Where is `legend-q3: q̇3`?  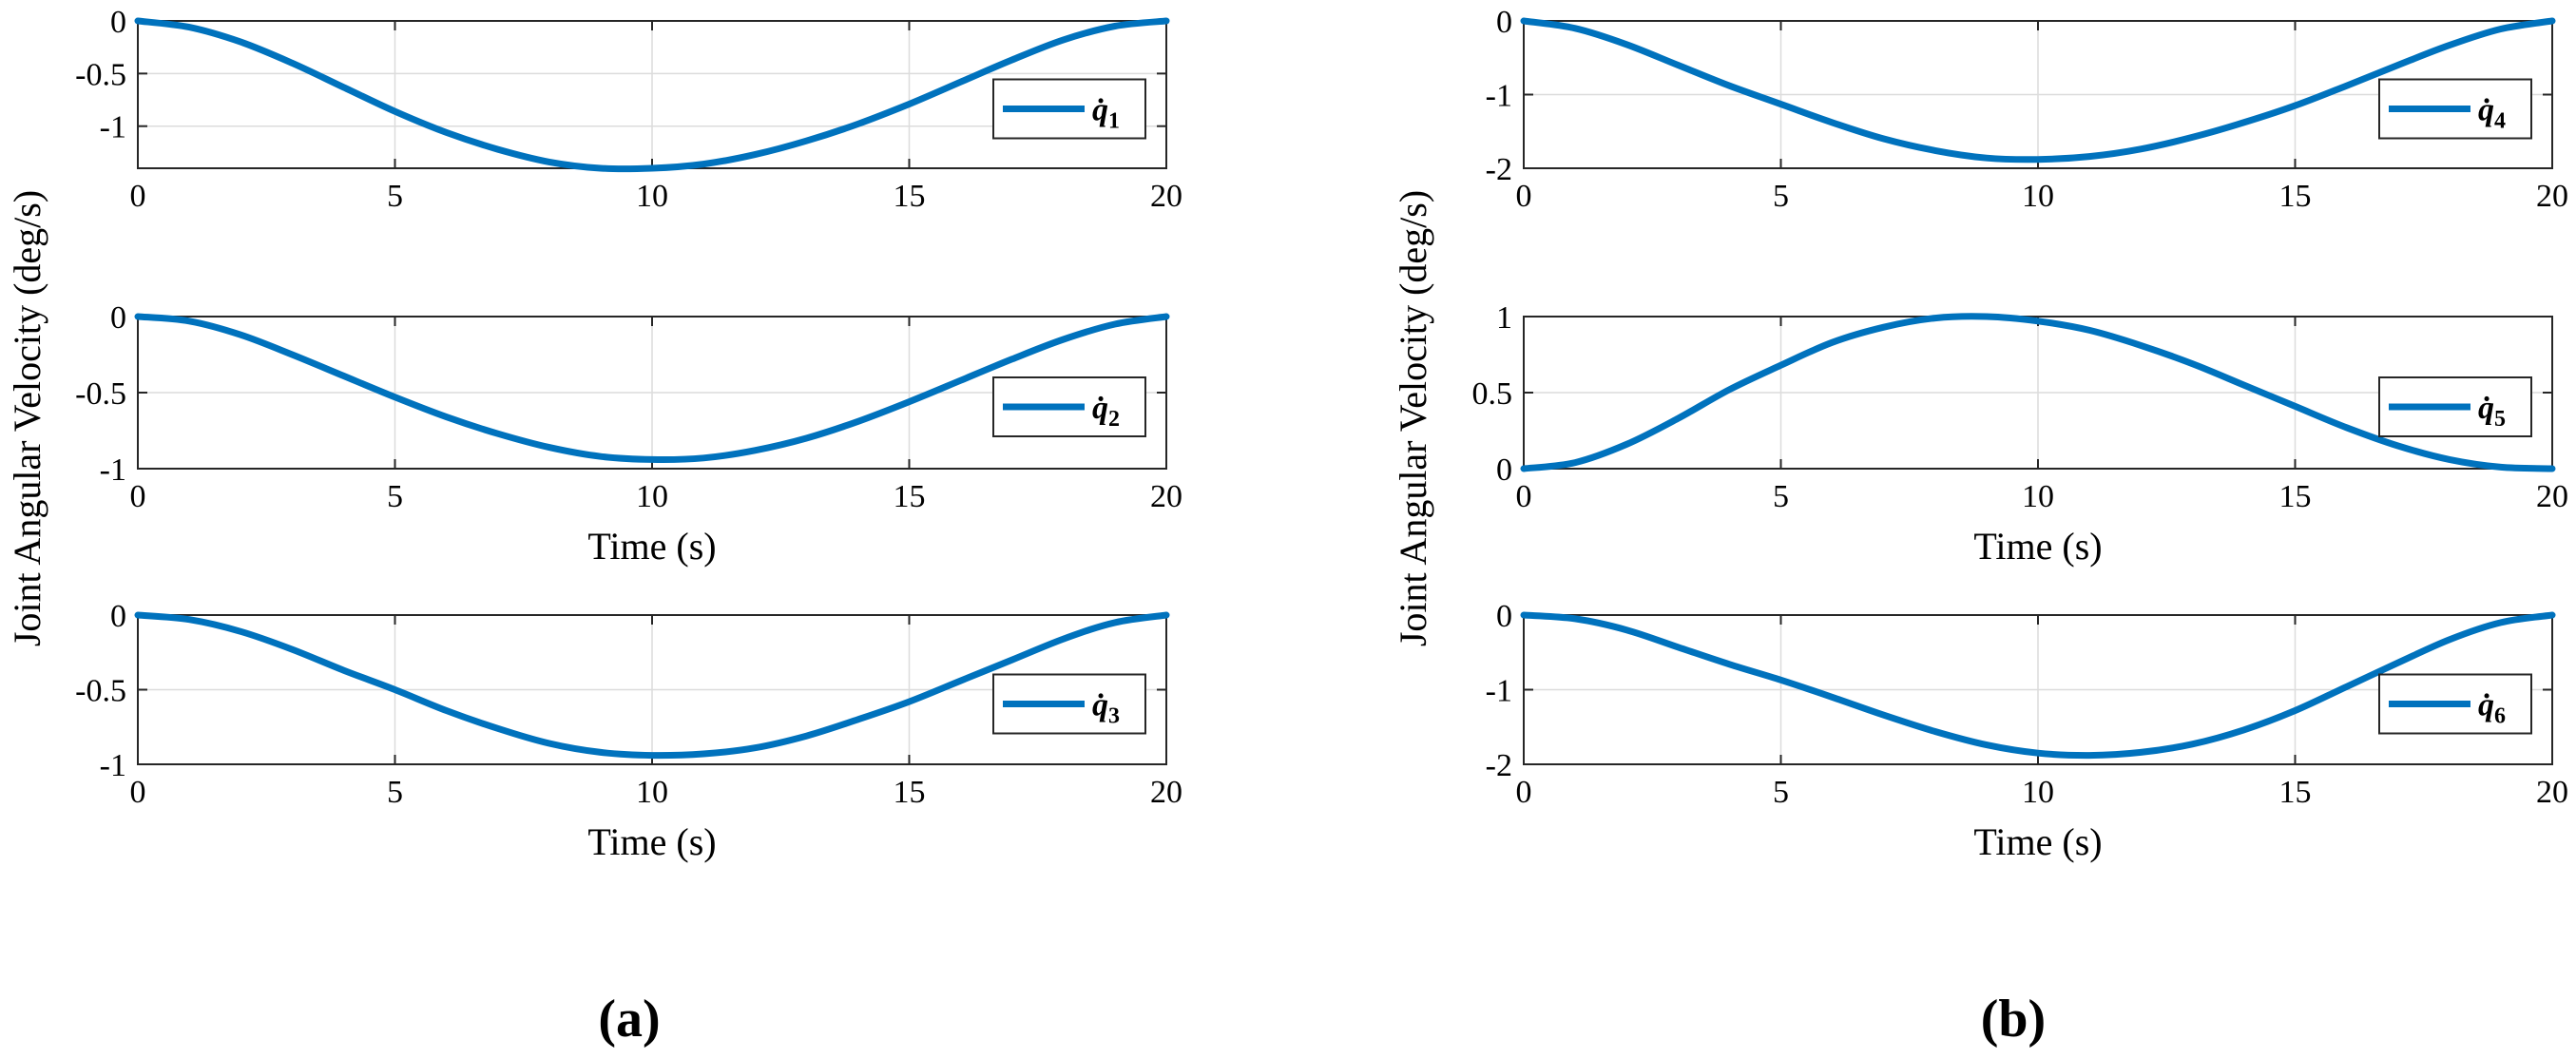 legend-q3: q̇3 is located at coordinates (1069, 704).